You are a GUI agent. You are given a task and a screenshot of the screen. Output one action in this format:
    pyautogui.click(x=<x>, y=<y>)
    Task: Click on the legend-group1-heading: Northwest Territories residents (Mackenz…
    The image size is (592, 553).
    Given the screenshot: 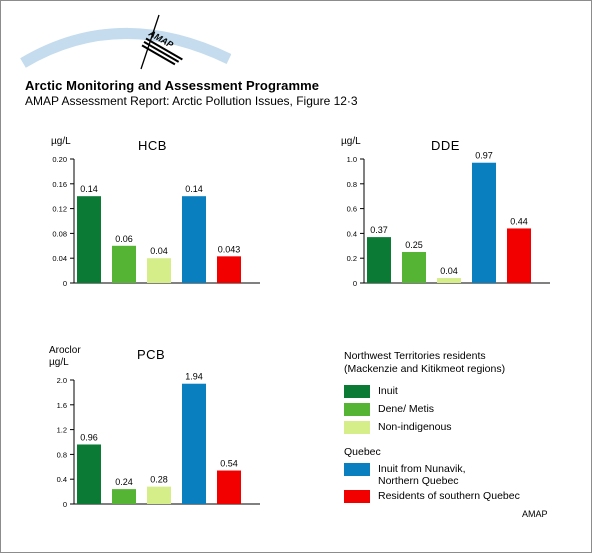 What is the action you would take?
    pyautogui.click(x=424, y=363)
    